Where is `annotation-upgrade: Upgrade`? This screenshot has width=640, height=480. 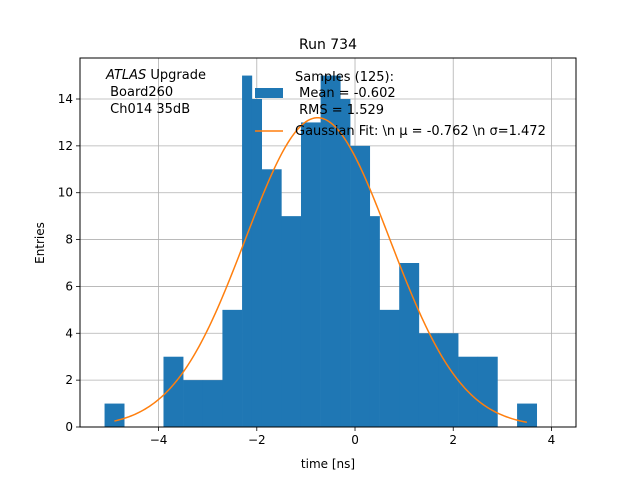
annotation-upgrade: Upgrade is located at coordinates (176, 75).